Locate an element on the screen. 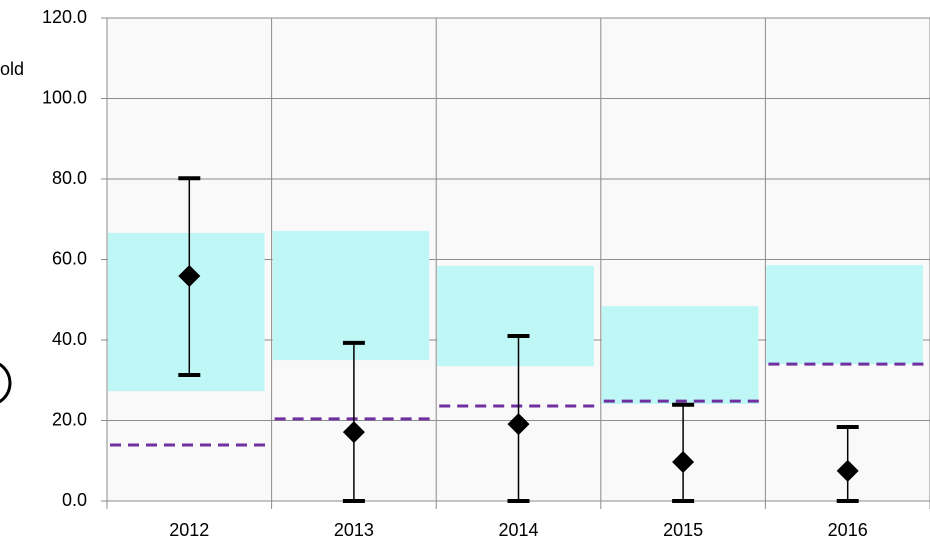  y-tick-label: 80.0 is located at coordinates (69, 178).